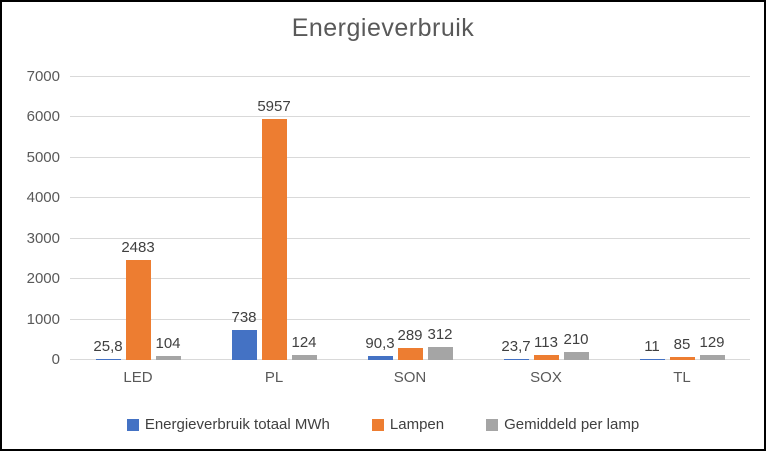 Image resolution: width=766 pixels, height=451 pixels. What do you see at coordinates (43, 279) in the screenshot?
I see `y-axis-tick-label: 2000` at bounding box center [43, 279].